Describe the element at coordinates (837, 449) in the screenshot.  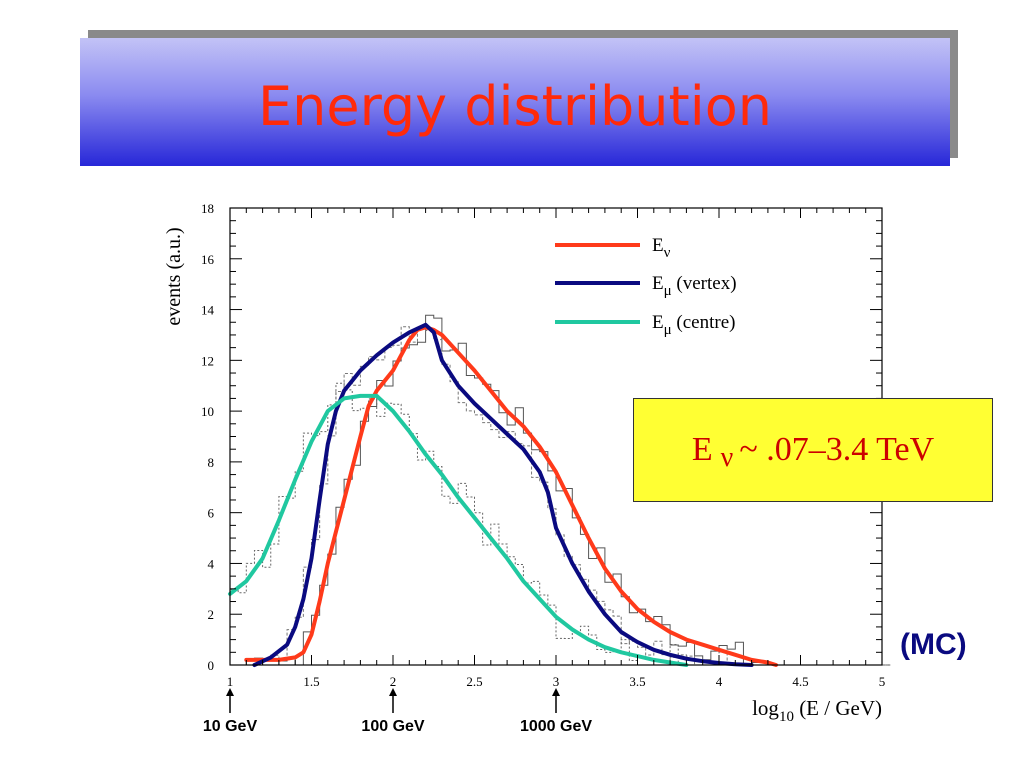
I see `energy-box-suffix: ~ .07–3.4 TeV` at that location.